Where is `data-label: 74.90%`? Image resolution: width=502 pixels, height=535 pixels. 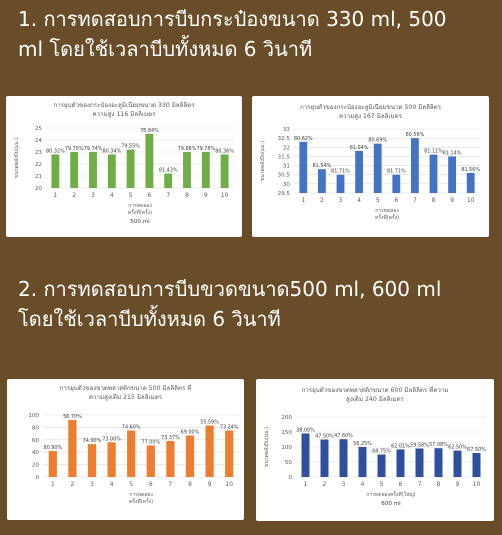 data-label: 74.90% is located at coordinates (92, 441).